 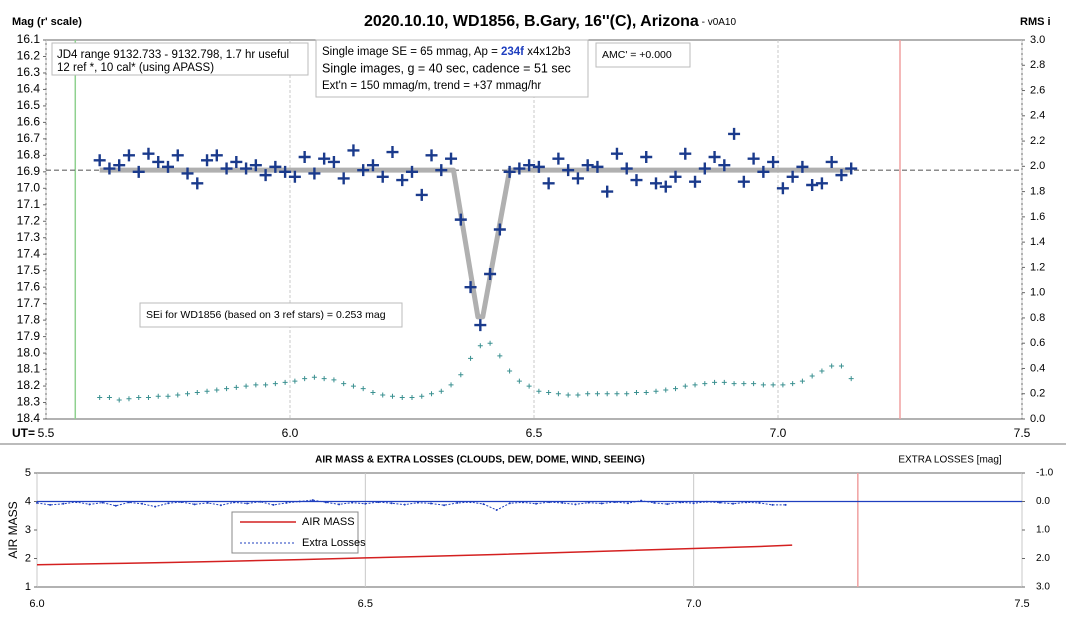 What do you see at coordinates (431, 86) in the screenshot?
I see `annotation: Ext'n = 150 mmag/m, trend = +37 mmag/hr` at bounding box center [431, 86].